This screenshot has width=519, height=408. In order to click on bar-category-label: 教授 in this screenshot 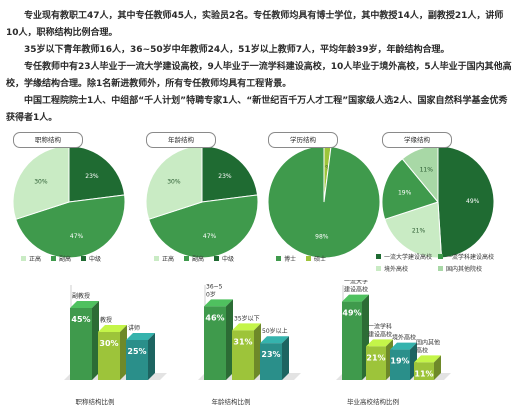, I will do `click(106, 320)`.